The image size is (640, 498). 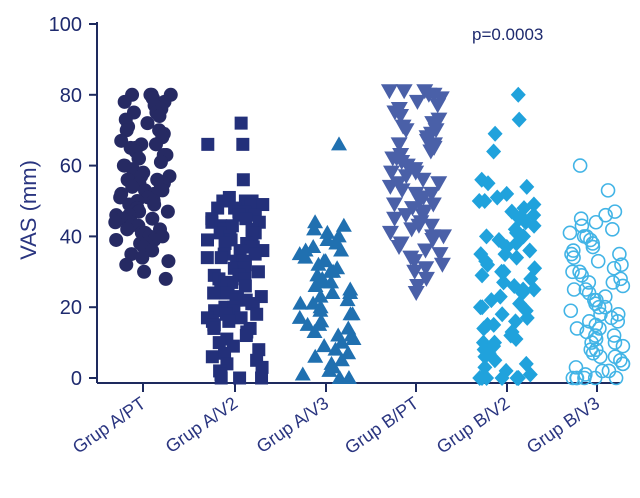 What do you see at coordinates (71, 96) in the screenshot?
I see `y-tick-label: 80` at bounding box center [71, 96].